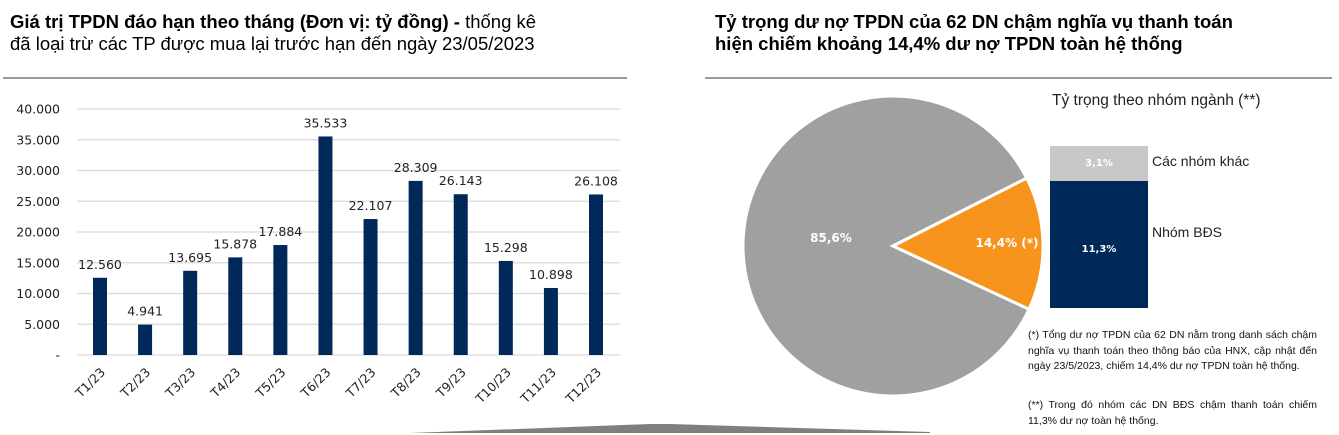  I want to click on x-tick-label: T1/23, so click(90, 383).